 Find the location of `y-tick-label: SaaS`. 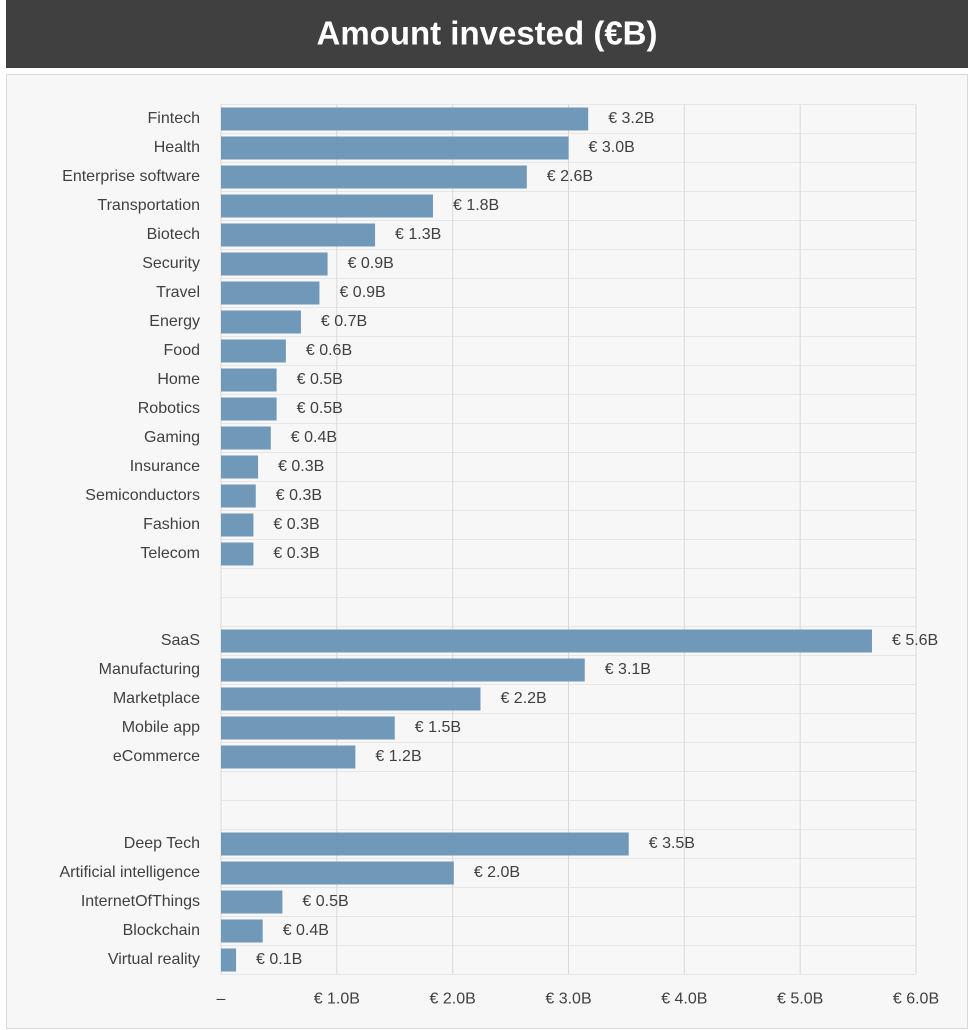

y-tick-label: SaaS is located at coordinates (180, 640).